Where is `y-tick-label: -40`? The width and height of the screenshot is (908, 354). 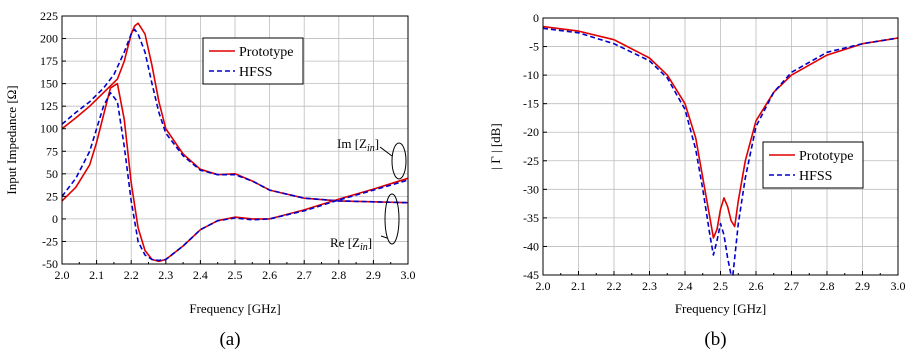
y-tick-label: -40 is located at coordinates (531, 246).